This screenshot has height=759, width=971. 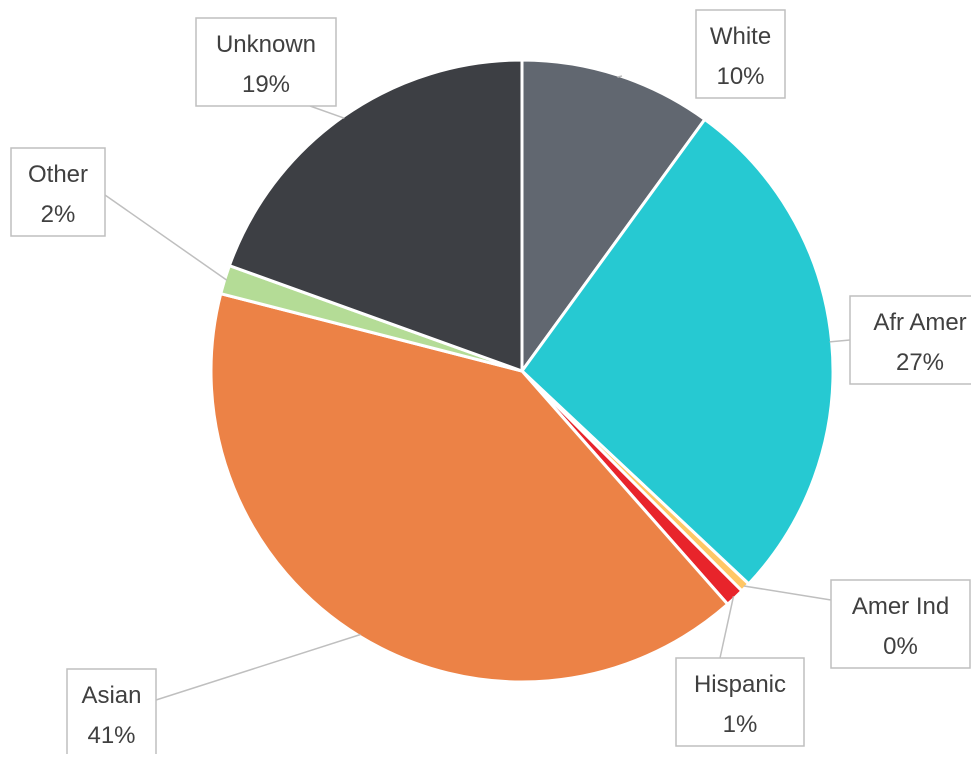 What do you see at coordinates (840, 341) in the screenshot?
I see `leader-line-afr-amer` at bounding box center [840, 341].